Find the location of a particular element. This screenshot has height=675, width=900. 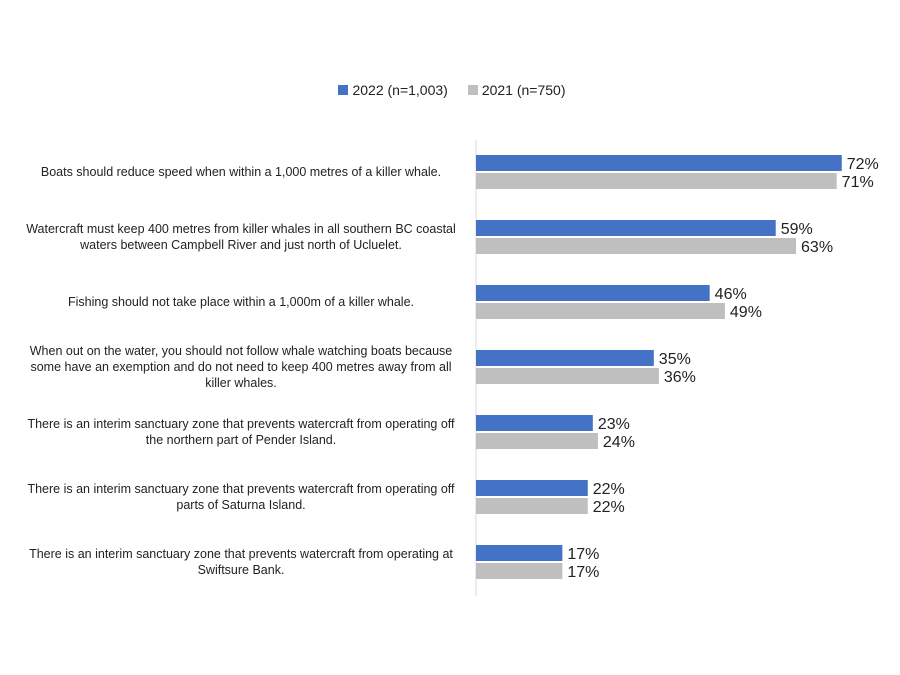

legend-item-2022: 2022 (n=1,003) is located at coordinates (393, 90).